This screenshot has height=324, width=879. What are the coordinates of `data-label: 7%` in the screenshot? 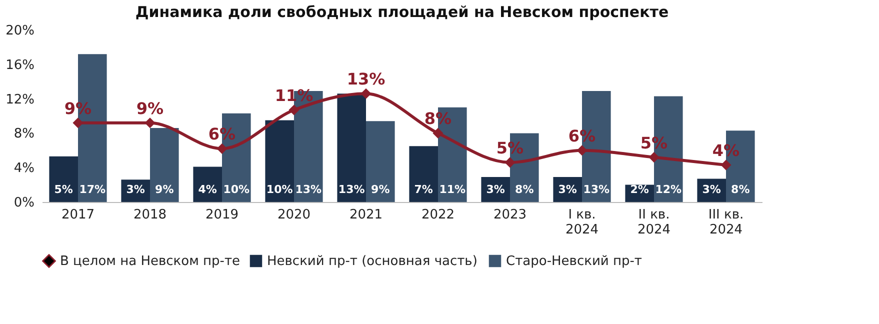 It's located at (423, 189).